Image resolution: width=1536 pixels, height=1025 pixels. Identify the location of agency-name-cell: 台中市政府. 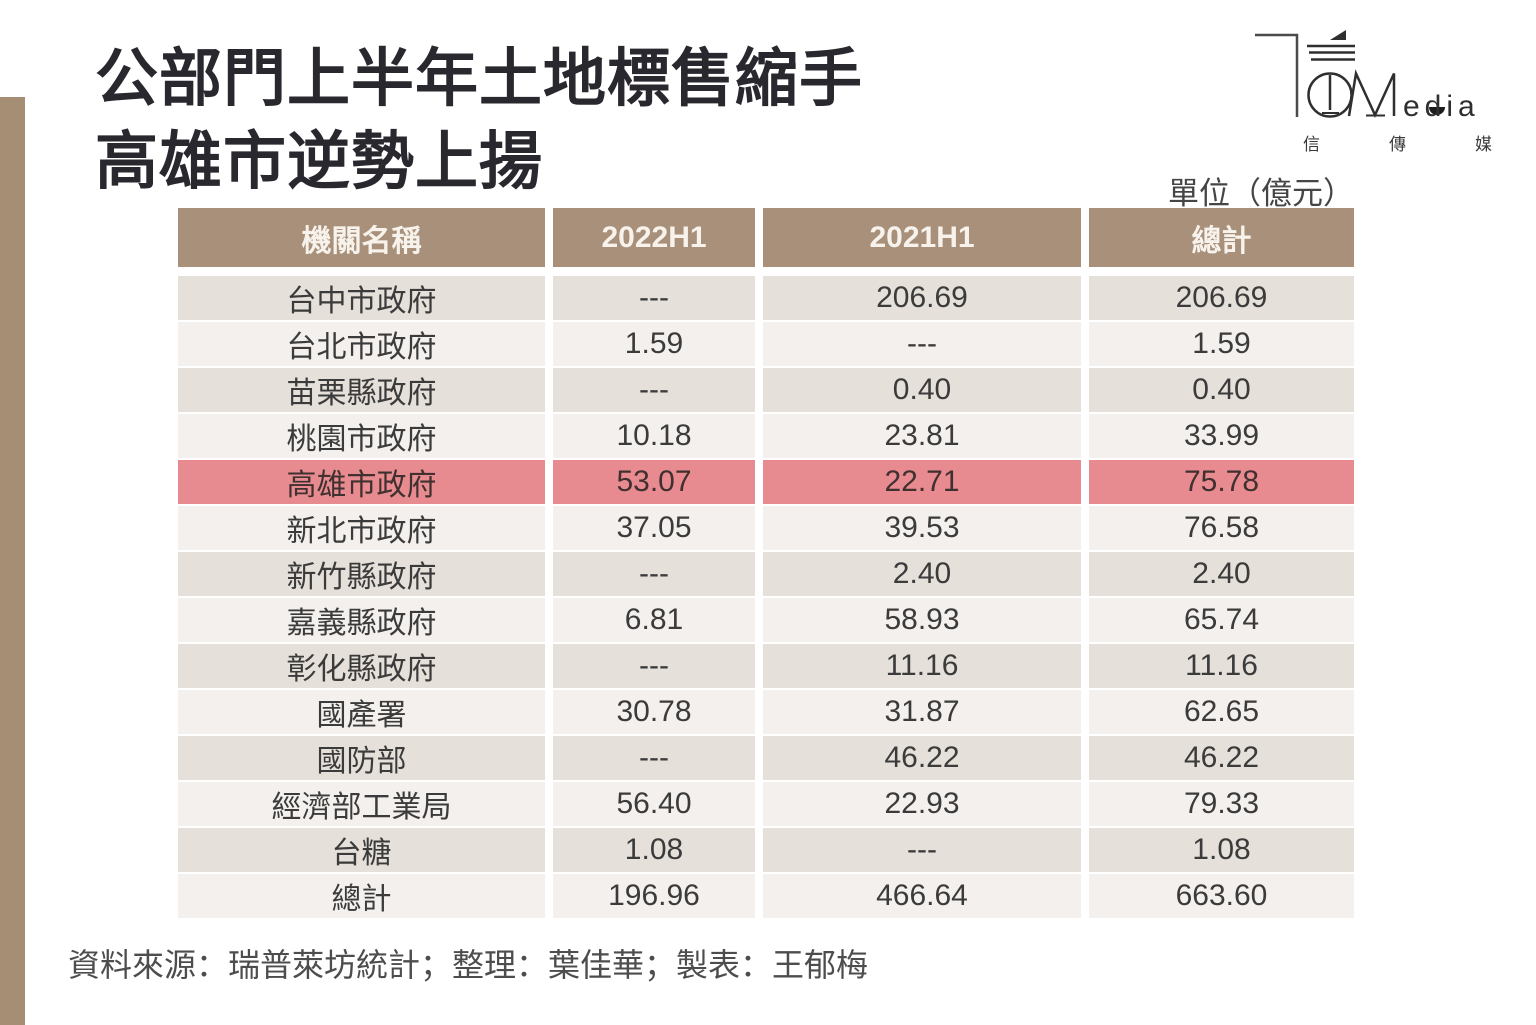
(361, 298).